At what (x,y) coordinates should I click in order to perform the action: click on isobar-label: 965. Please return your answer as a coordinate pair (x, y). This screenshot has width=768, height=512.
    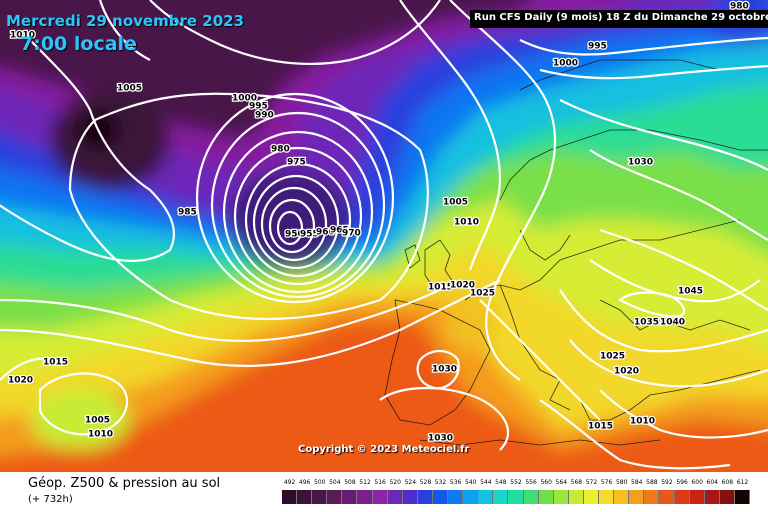
    Looking at the image, I should click on (339, 231).